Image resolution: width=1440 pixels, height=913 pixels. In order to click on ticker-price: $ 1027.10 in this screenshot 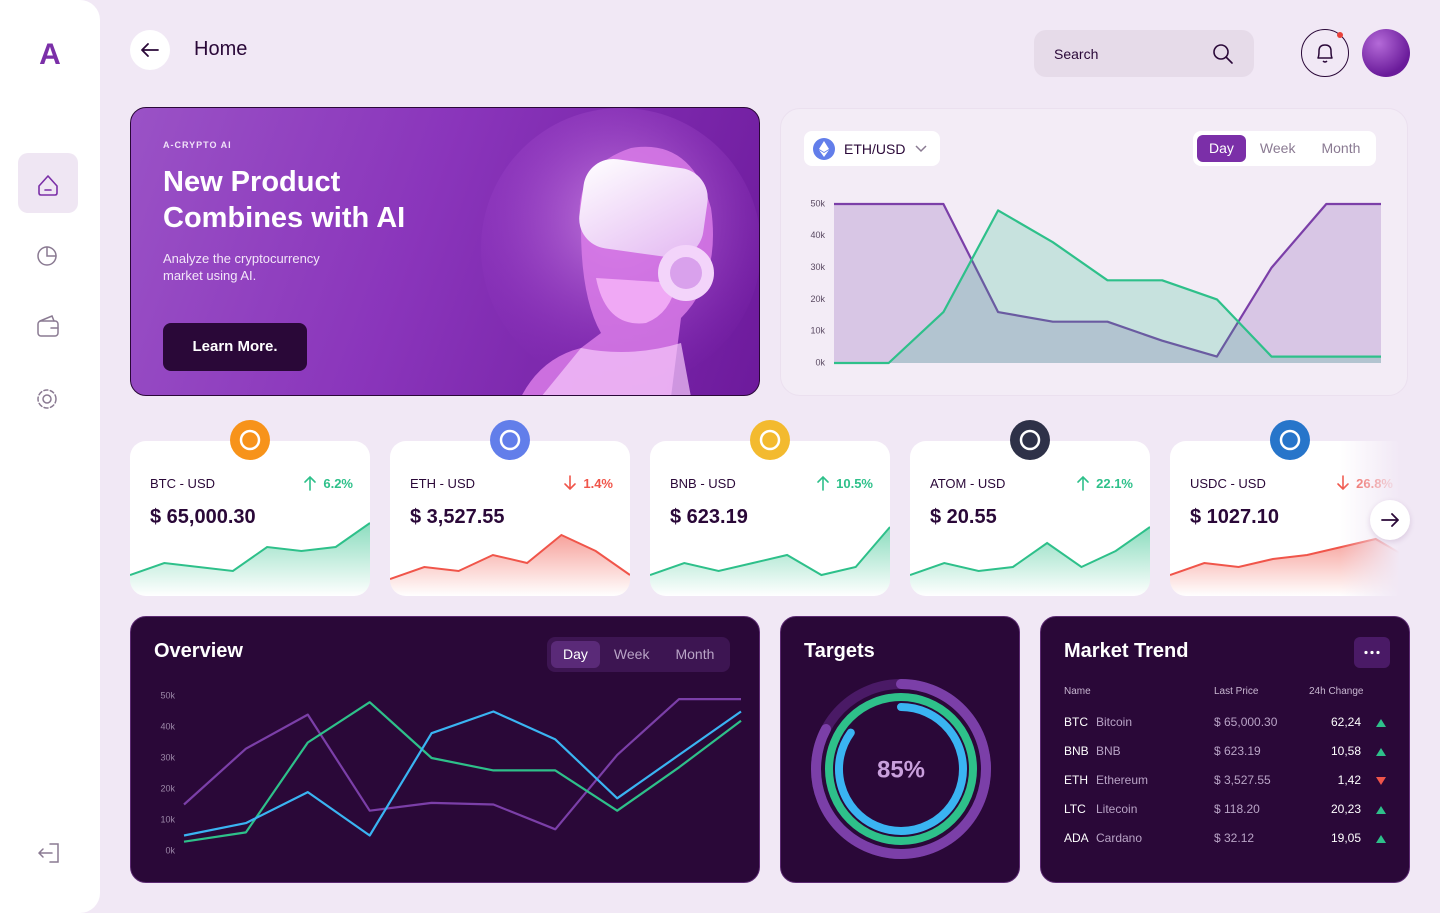, I will do `click(1234, 517)`.